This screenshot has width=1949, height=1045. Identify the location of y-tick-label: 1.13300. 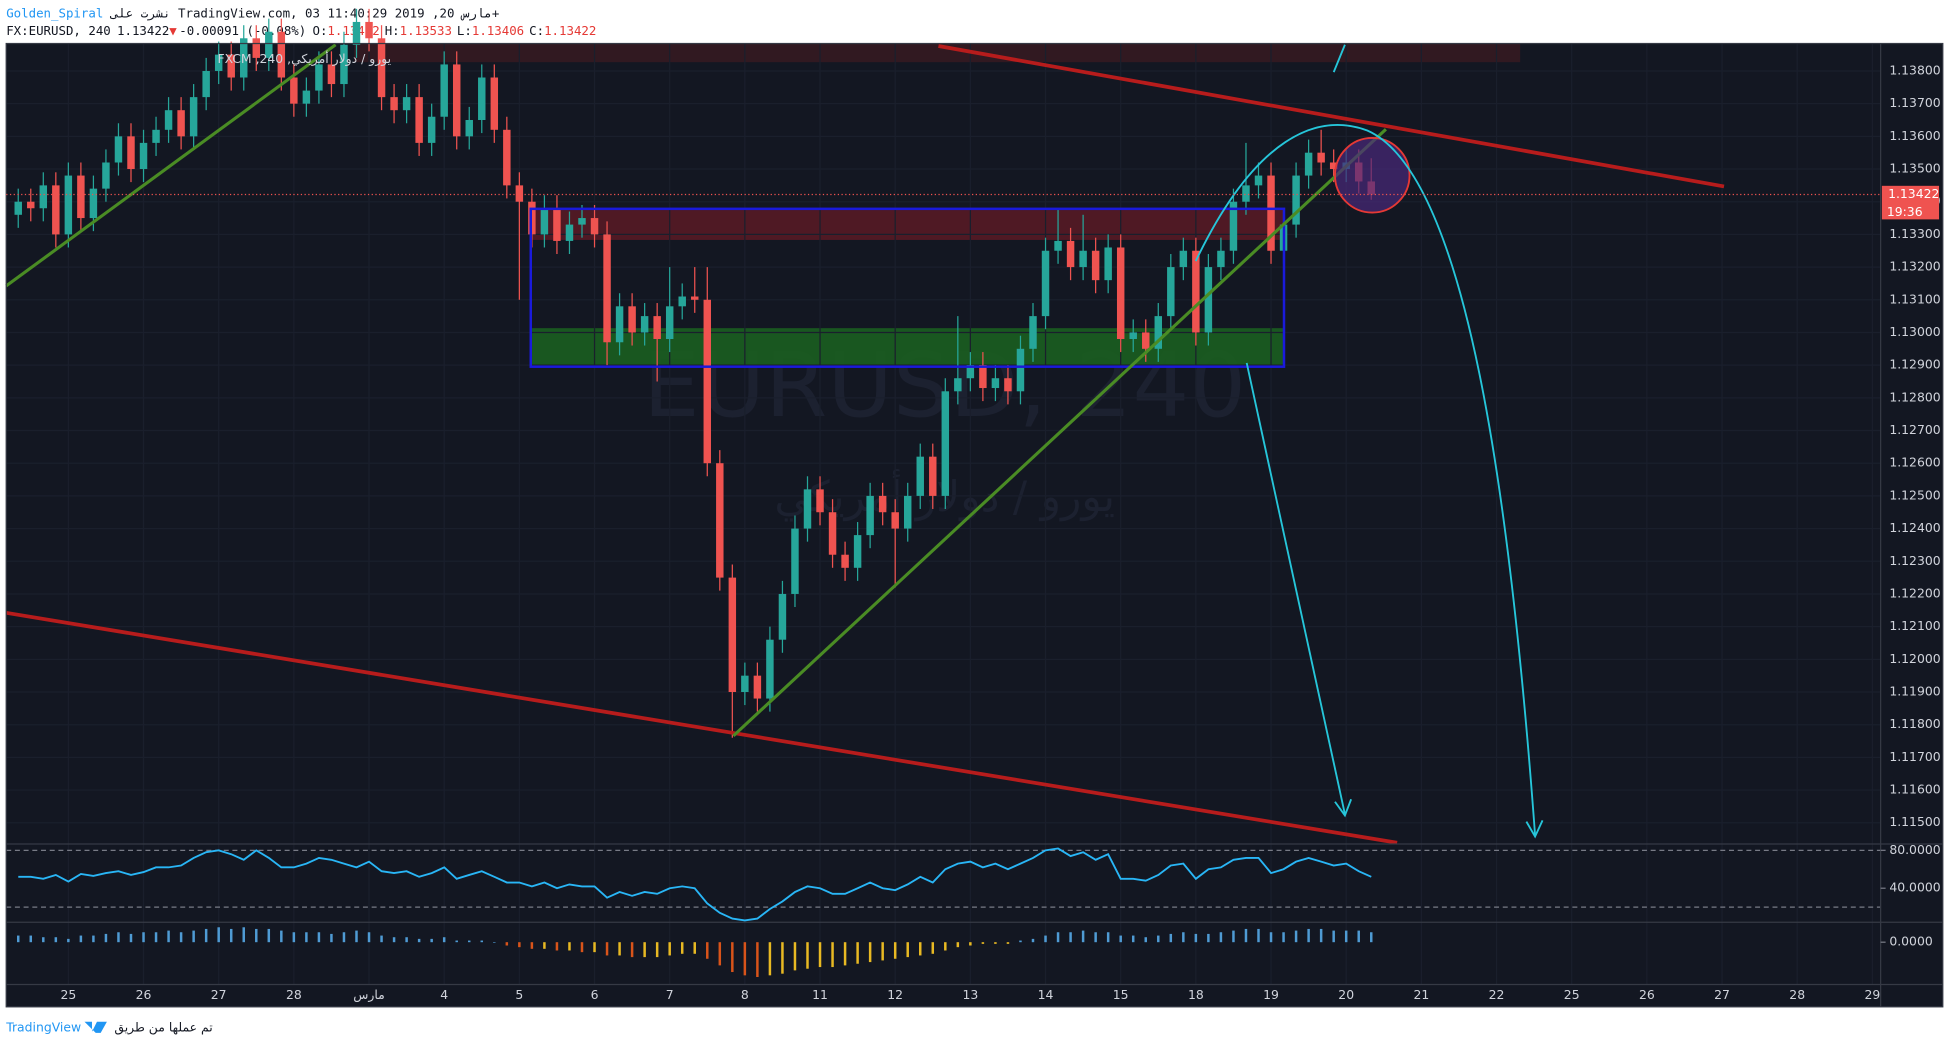
(1914, 233).